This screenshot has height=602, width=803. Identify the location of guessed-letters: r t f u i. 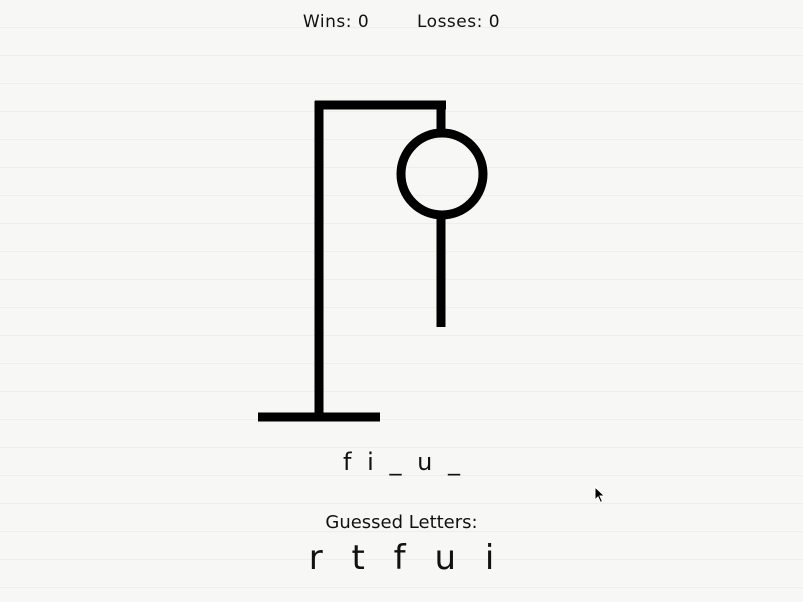
(401, 558).